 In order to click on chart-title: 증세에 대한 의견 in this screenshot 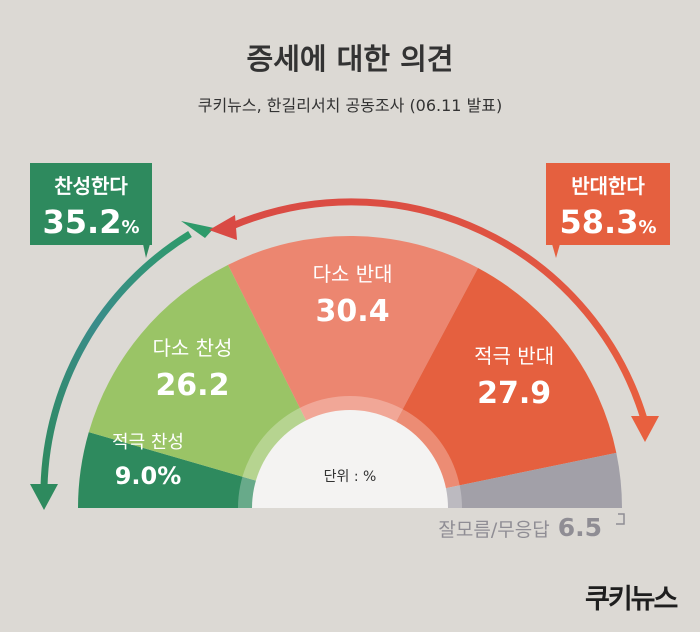, I will do `click(350, 59)`.